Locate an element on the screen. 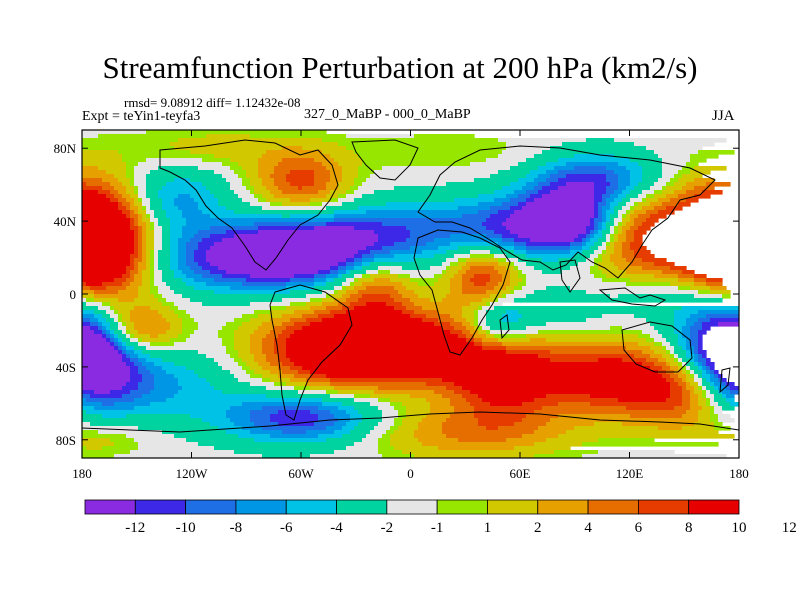 Image resolution: width=800 pixels, height=600 pixels. colorbar: -12 -10 -8 -6 -4 -2 -1 1 2 4 6 8 10 12 is located at coordinates (440, 517).